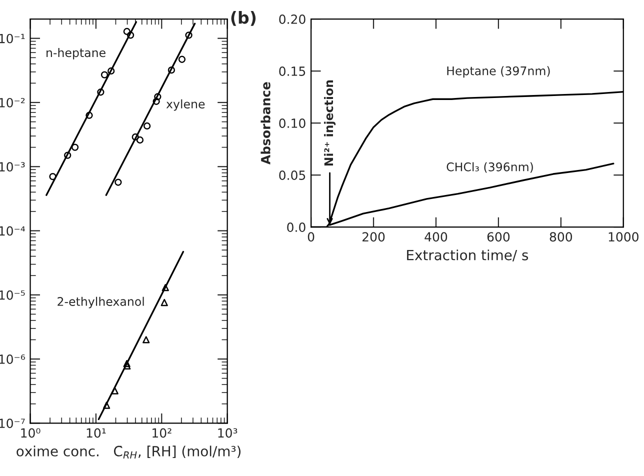 This screenshot has height=476, width=644. I want to click on x-tick-label: 600, so click(498, 237).